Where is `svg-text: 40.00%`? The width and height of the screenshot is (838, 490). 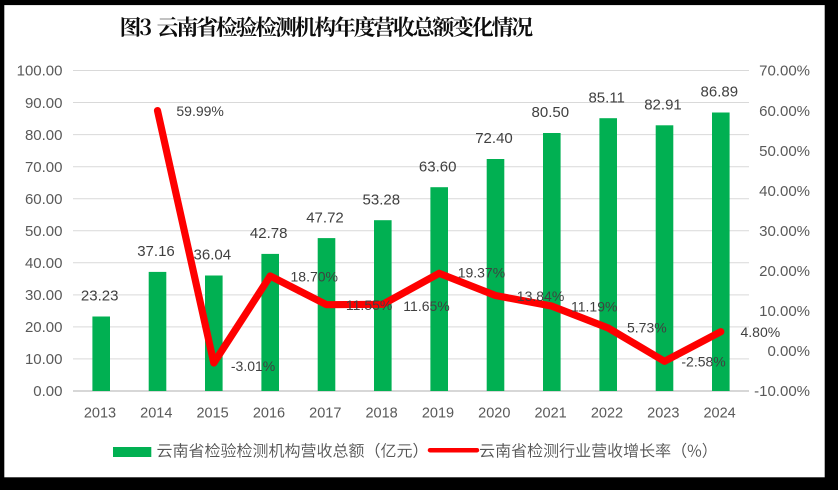 svg-text: 40.00% is located at coordinates (784, 191).